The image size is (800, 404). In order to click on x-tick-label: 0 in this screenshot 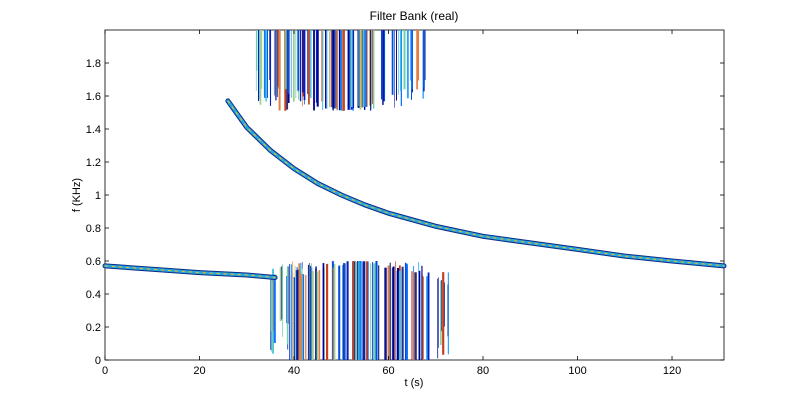, I will do `click(105, 371)`.